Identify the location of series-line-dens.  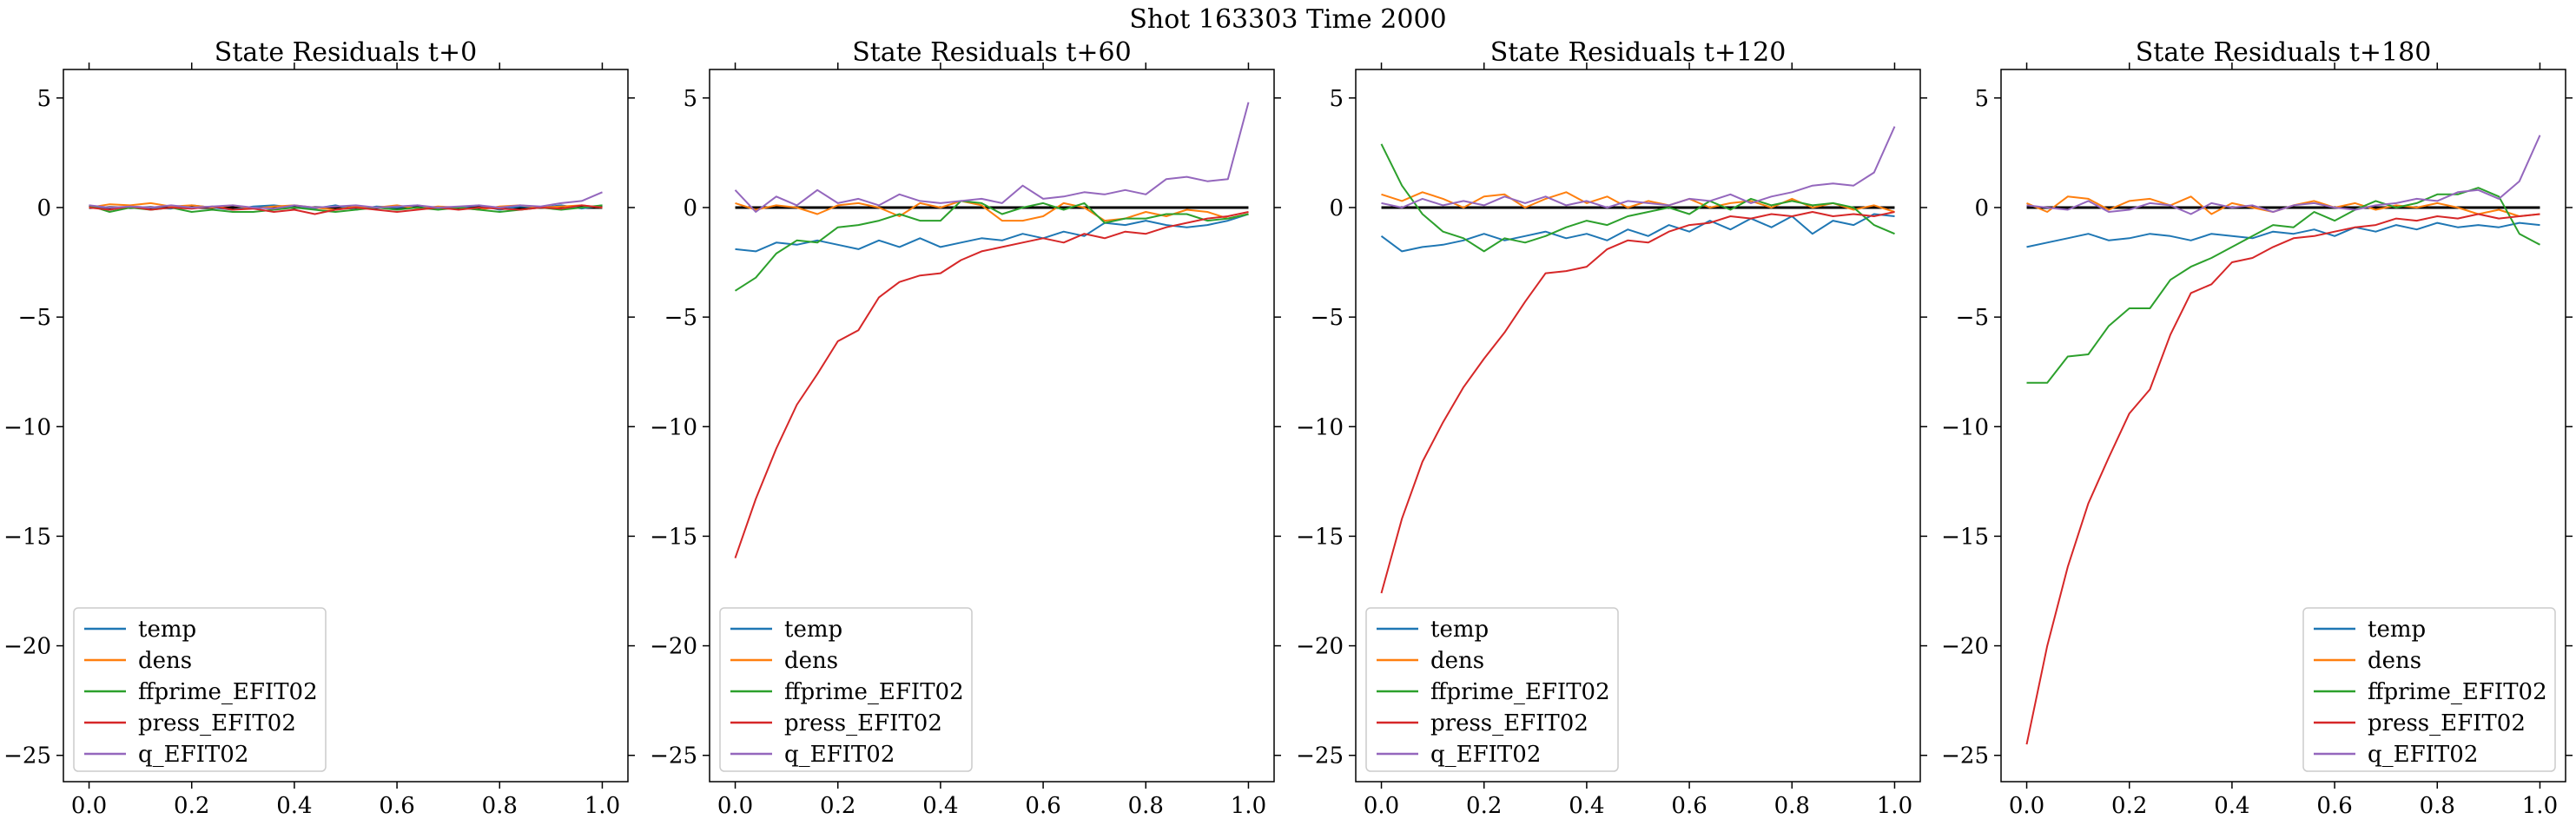
(1638, 202).